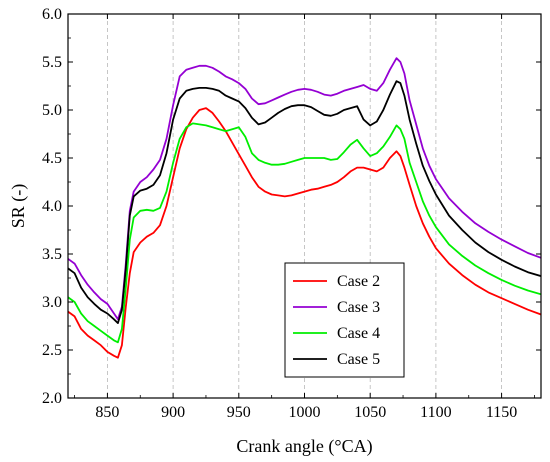  What do you see at coordinates (52, 206) in the screenshot?
I see `y-tick-label: 4.0` at bounding box center [52, 206].